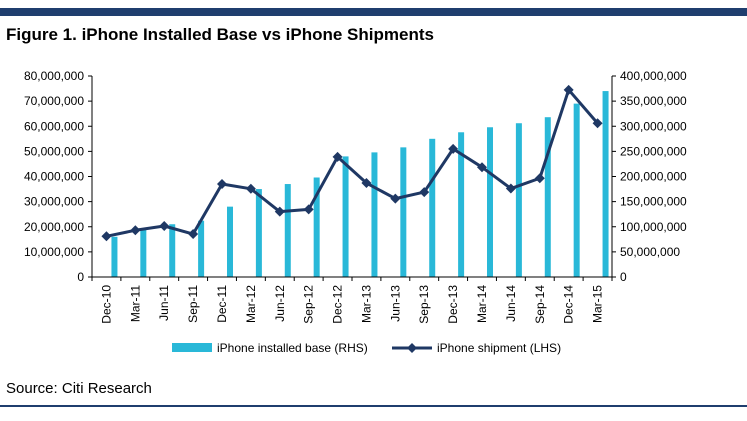  Describe the element at coordinates (653, 76) in the screenshot. I see `right-tick-label: 400,000,000` at that location.